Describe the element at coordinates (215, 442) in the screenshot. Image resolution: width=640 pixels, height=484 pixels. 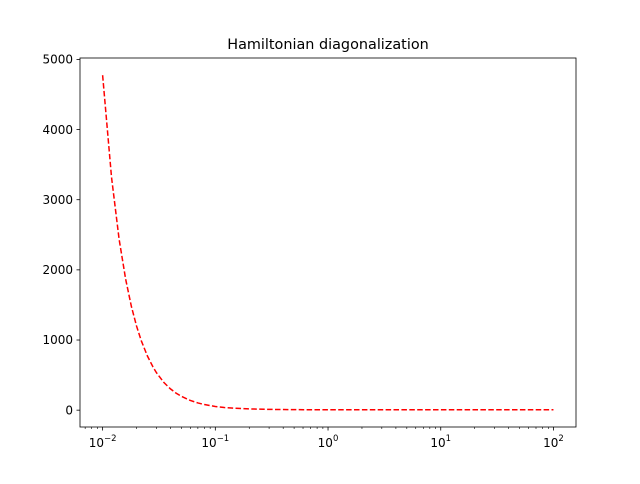
I see `x-tick-label: 10⁻¹` at that location.